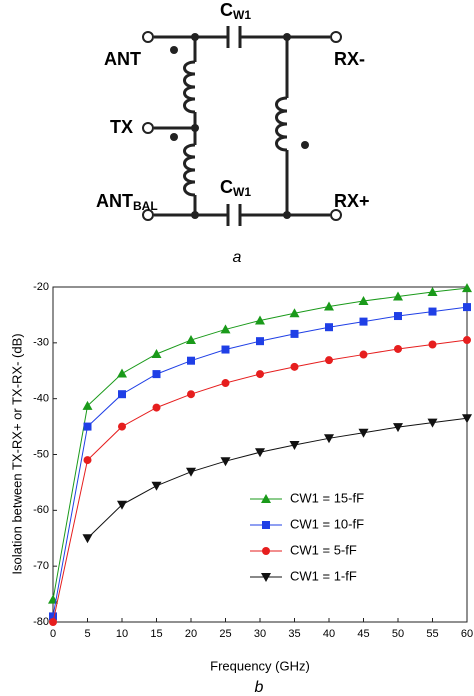 The image size is (474, 696). Describe the element at coordinates (41, 343) in the screenshot. I see `y-tick-label: -30` at that location.